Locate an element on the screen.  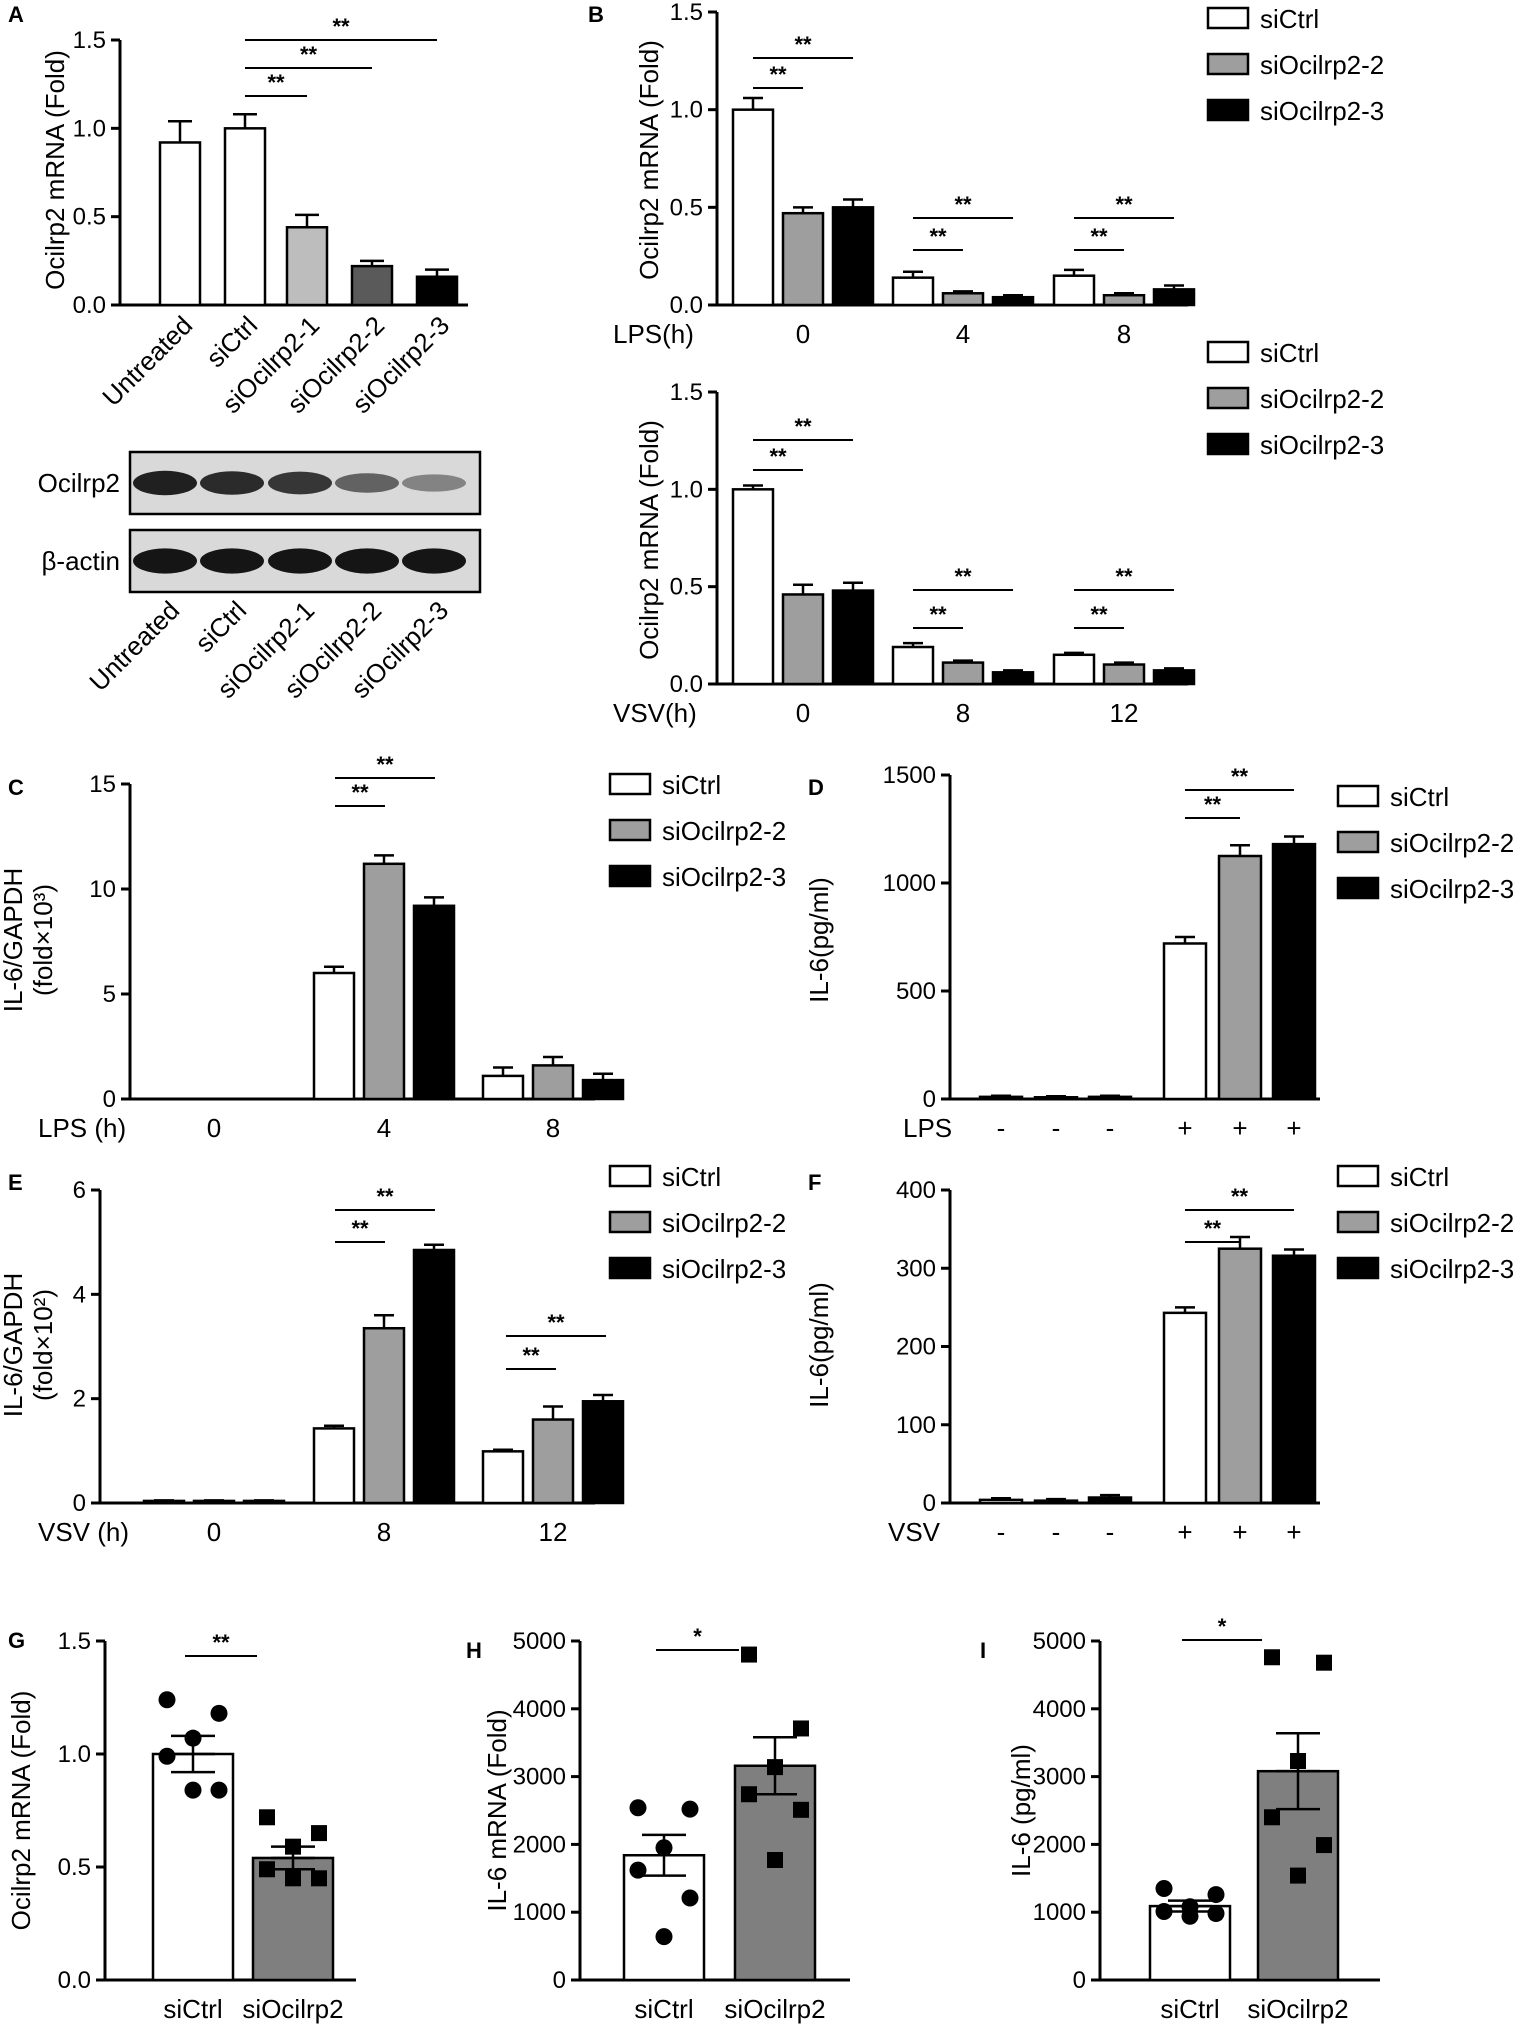
y-axis-title: Ocilrp2 mRNA (Fold) is located at coordinates (55, 170).